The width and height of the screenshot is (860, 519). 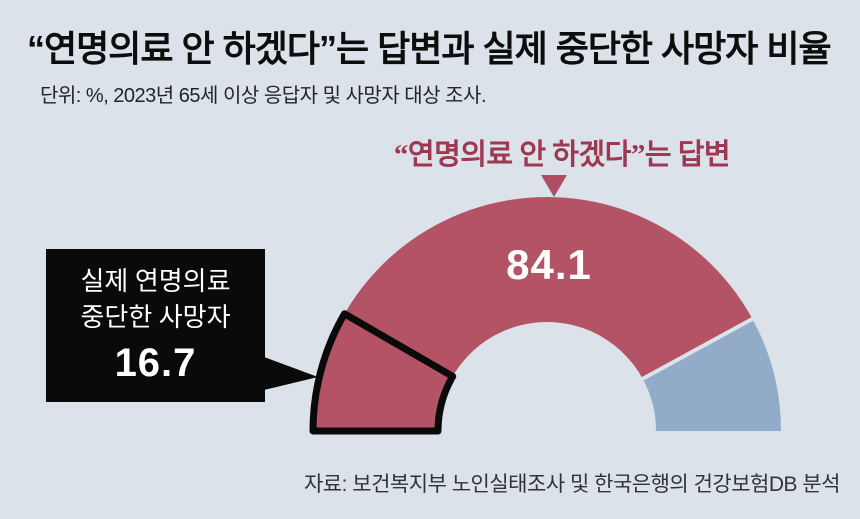 I want to click on down-triangle-marker-icon, so click(x=554, y=186).